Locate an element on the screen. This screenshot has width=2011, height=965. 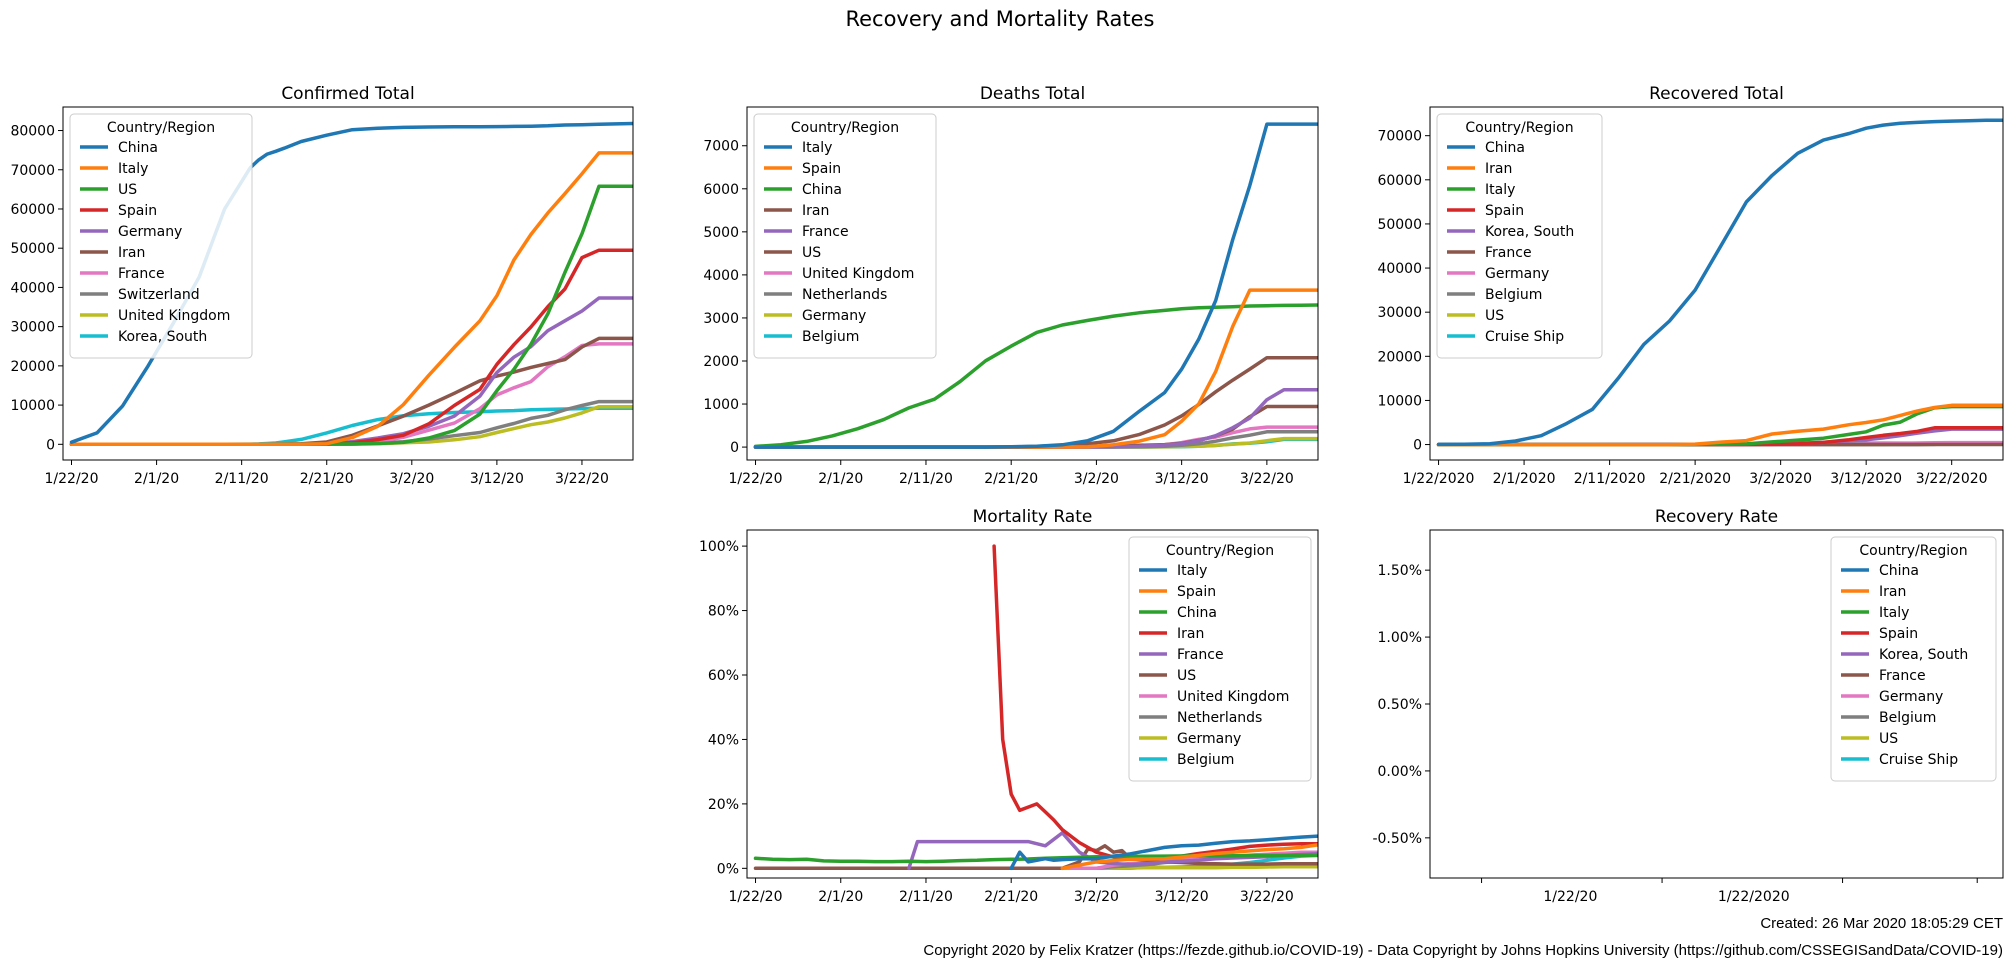
chart-title: Recovery Rate is located at coordinates (1716, 517).